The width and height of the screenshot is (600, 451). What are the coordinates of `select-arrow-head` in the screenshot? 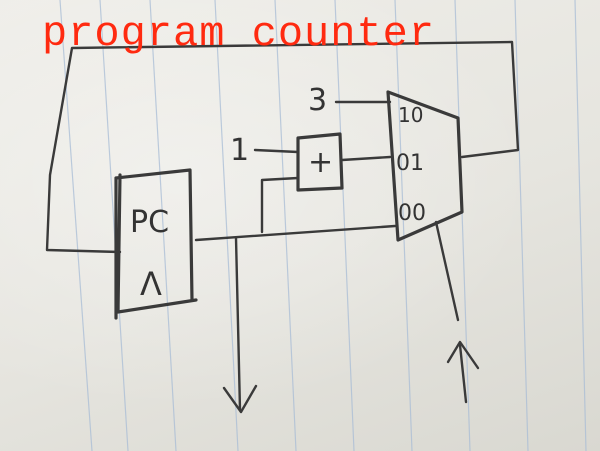 It's located at (463, 355).